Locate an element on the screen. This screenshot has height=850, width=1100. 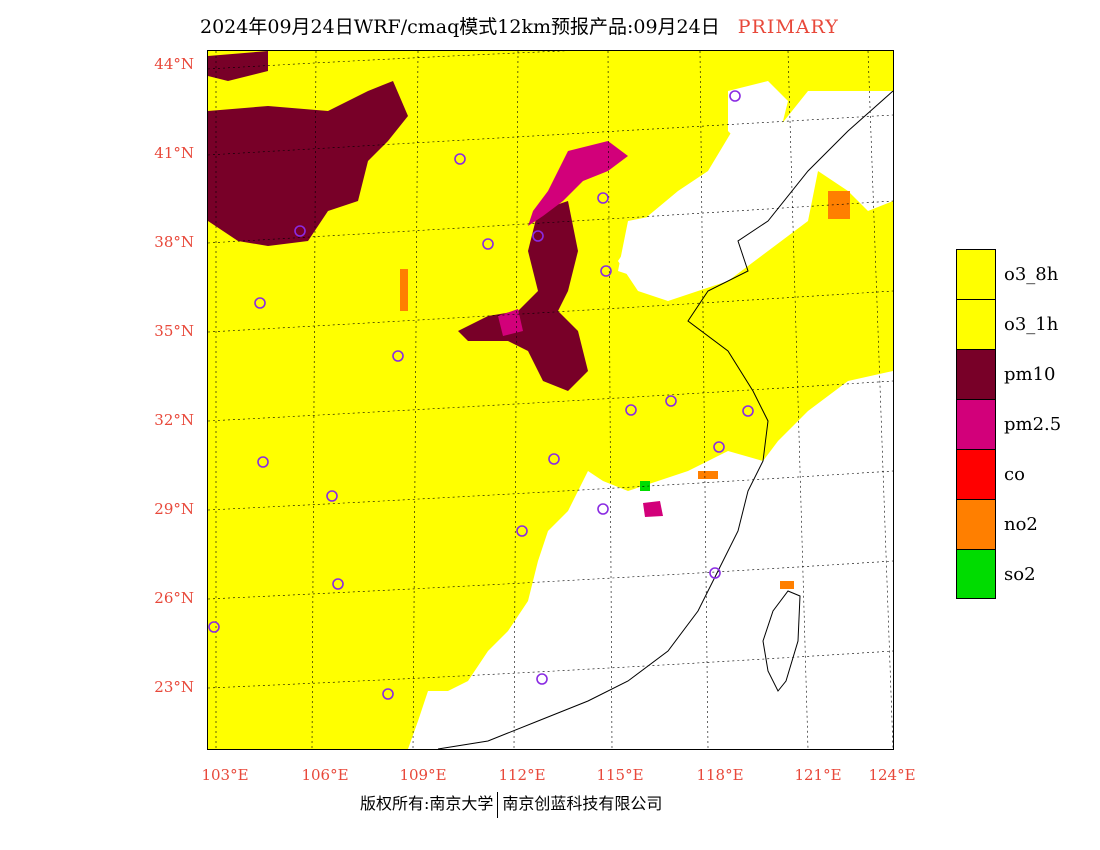
lat-label-41n: 41°N is located at coordinates (174, 153).